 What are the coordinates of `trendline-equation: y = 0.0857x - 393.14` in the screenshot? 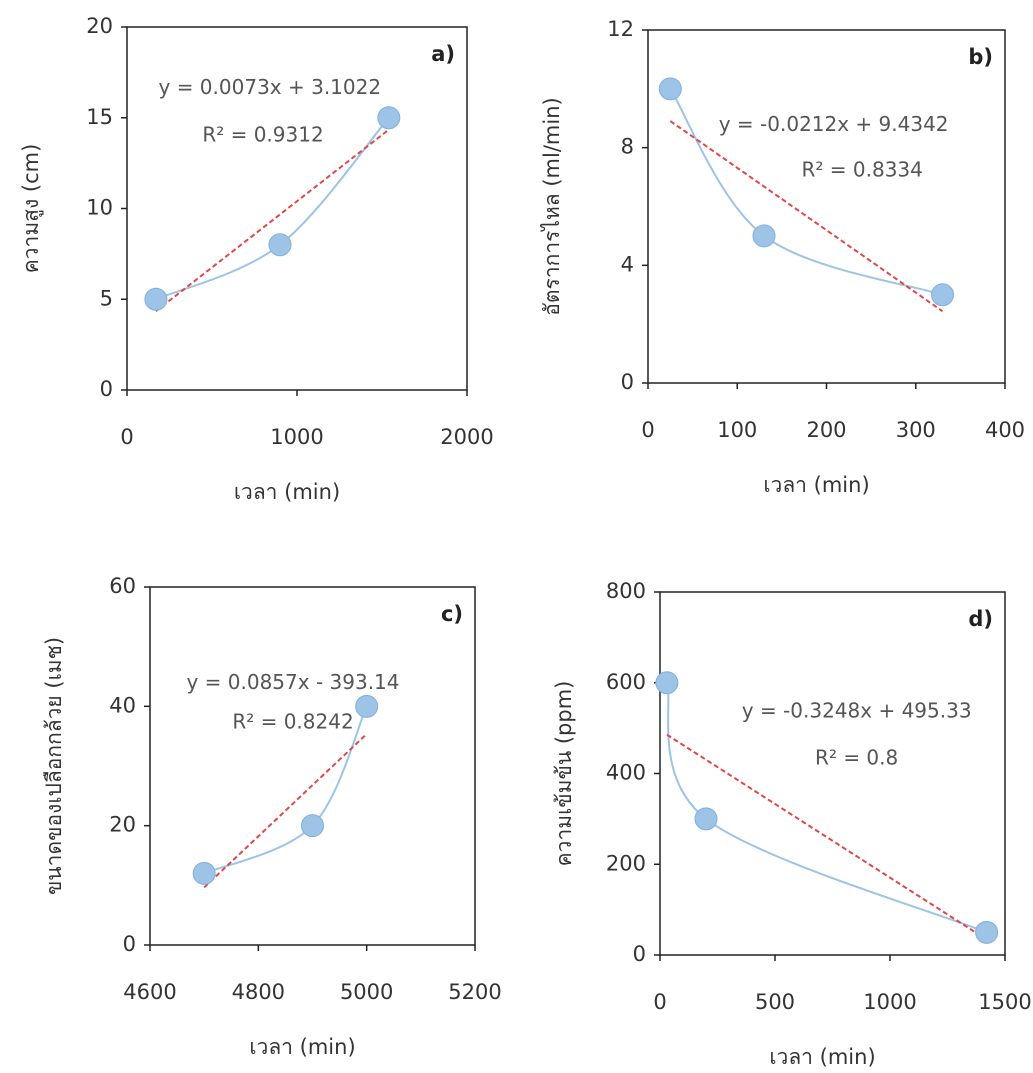 It's located at (292, 682).